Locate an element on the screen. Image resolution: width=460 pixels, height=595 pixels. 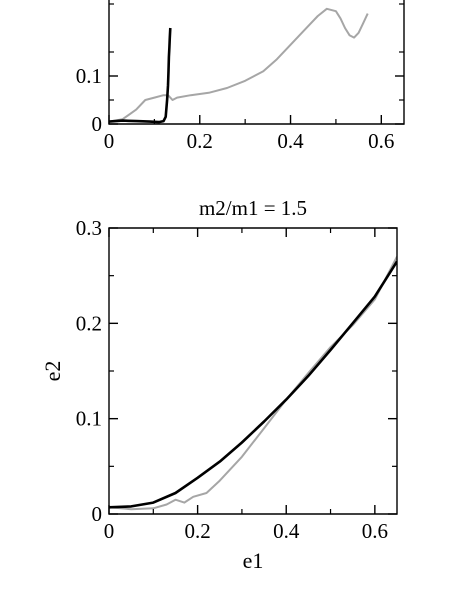
series-1-line is located at coordinates (140, 75).